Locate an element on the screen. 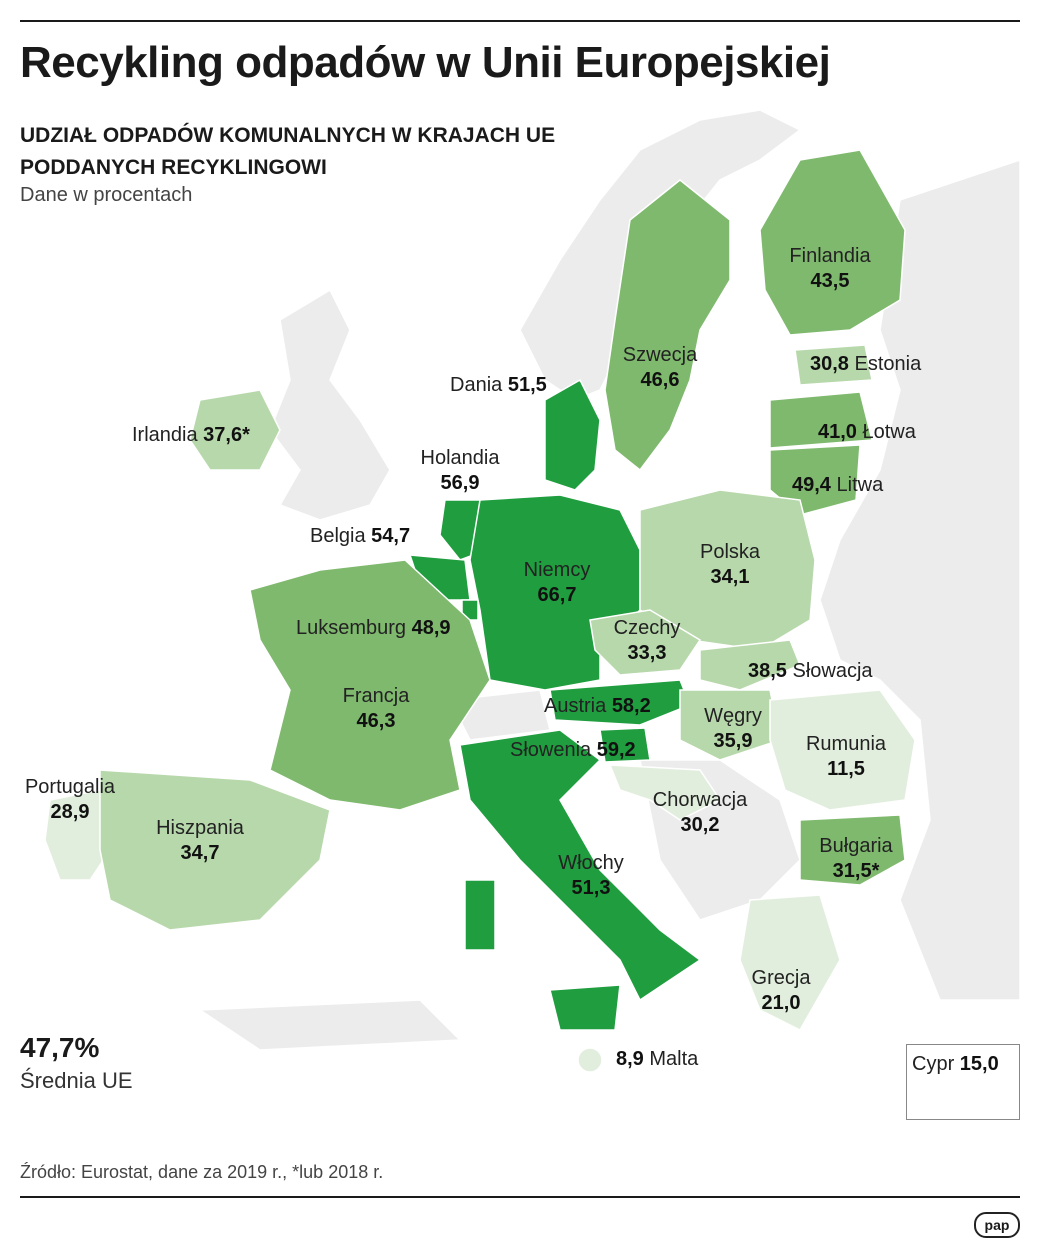 Image resolution: width=1042 pixels, height=1250 pixels. country-sardynia is located at coordinates (480, 915).